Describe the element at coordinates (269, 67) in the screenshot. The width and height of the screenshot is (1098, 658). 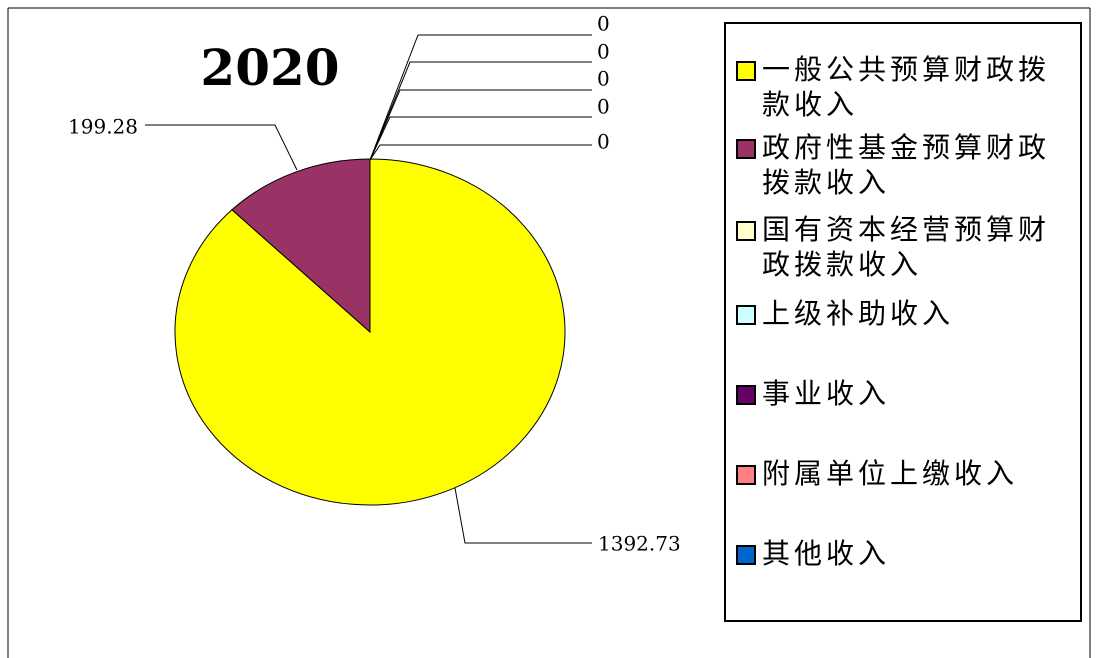
I see `chart-title: 2020` at that location.